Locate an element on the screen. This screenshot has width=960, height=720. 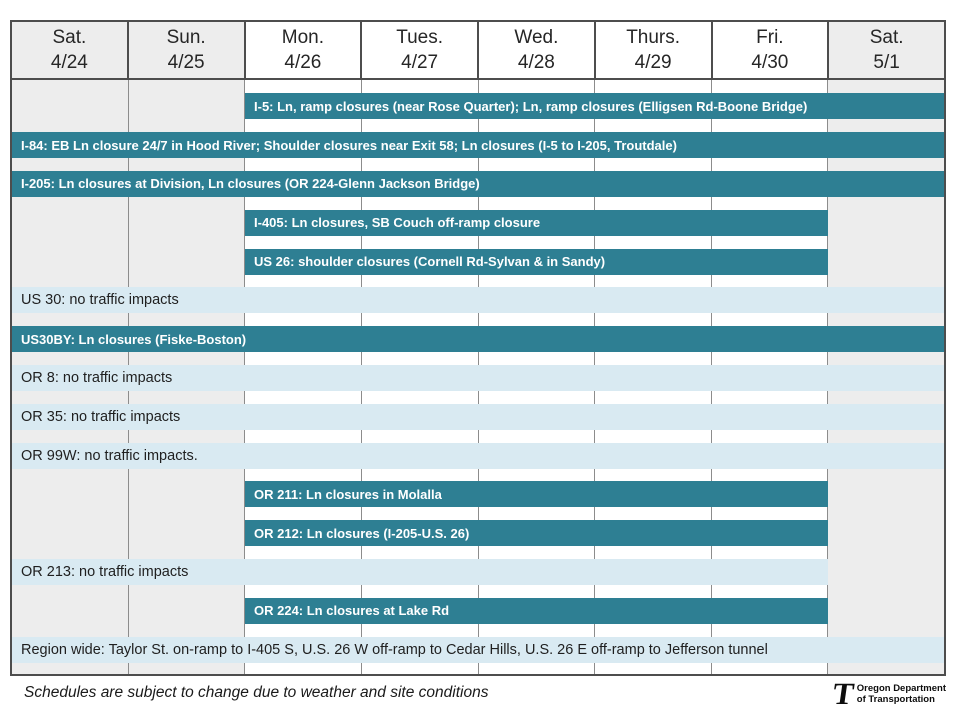
day-name: Fri. is located at coordinates (770, 37).